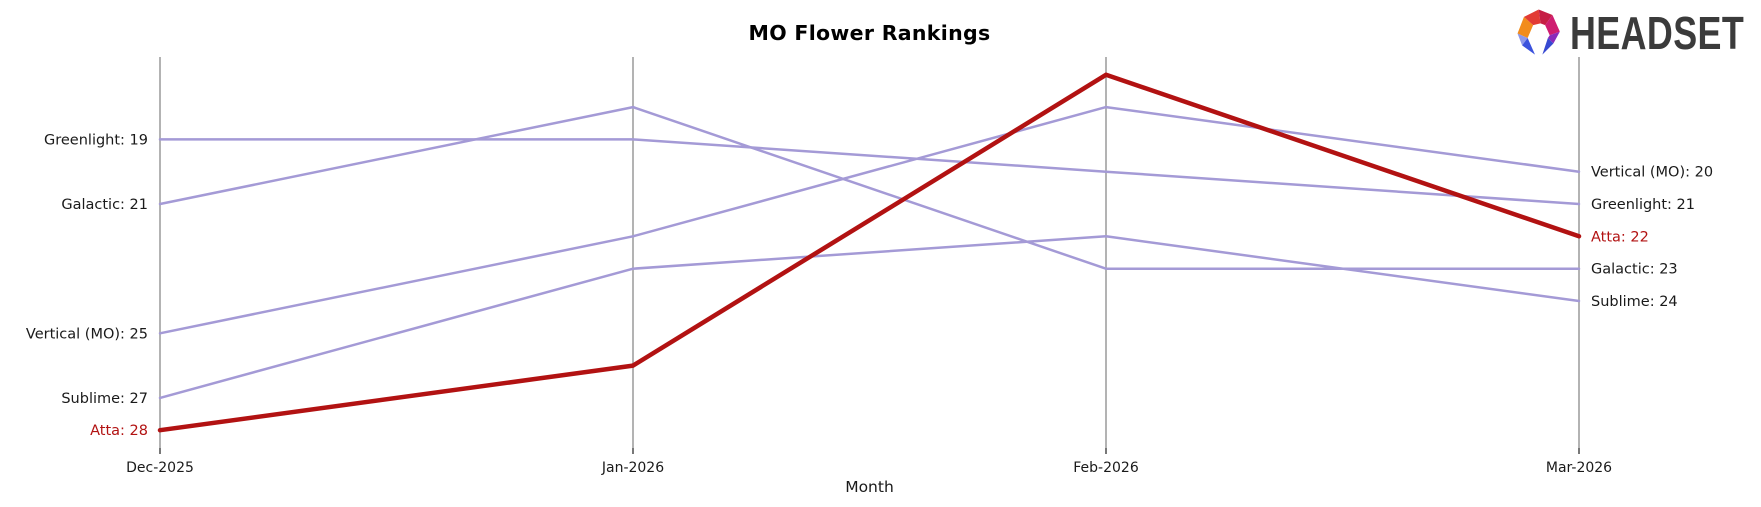  Describe the element at coordinates (1620, 237) in the screenshot. I see `end-label-atta: Atta: 22` at that location.